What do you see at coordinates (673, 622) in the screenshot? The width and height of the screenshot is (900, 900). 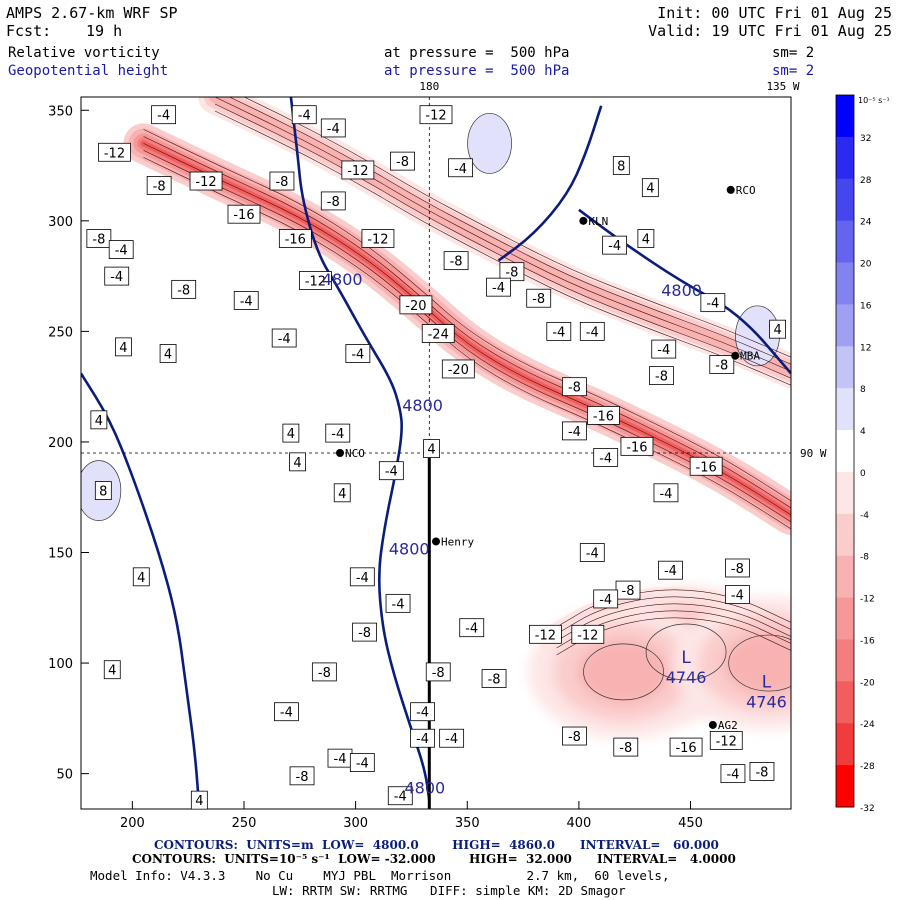 I see `band-south-contour` at bounding box center [673, 622].